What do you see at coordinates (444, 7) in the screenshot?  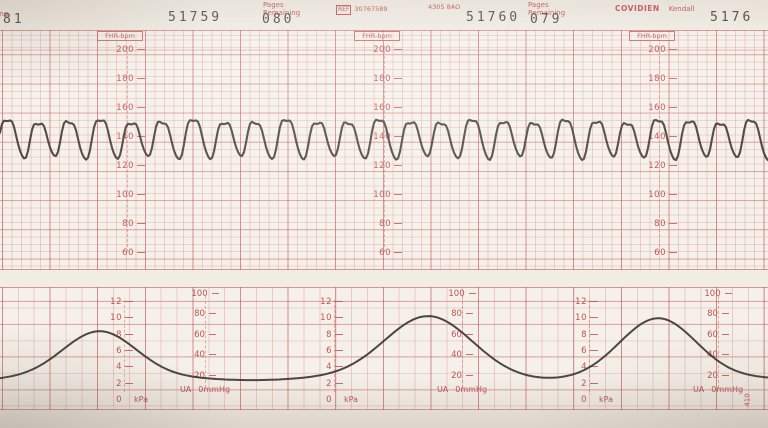 I see `model-number: 4305 8AO` at bounding box center [444, 7].